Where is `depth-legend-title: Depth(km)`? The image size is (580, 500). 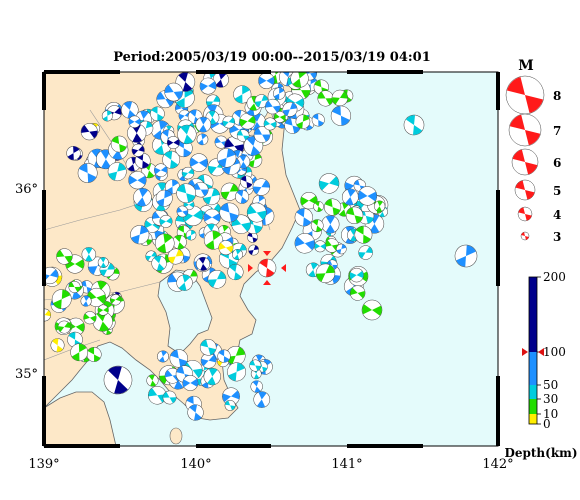 depth-legend-title: Depth(km) is located at coordinates (540, 453).